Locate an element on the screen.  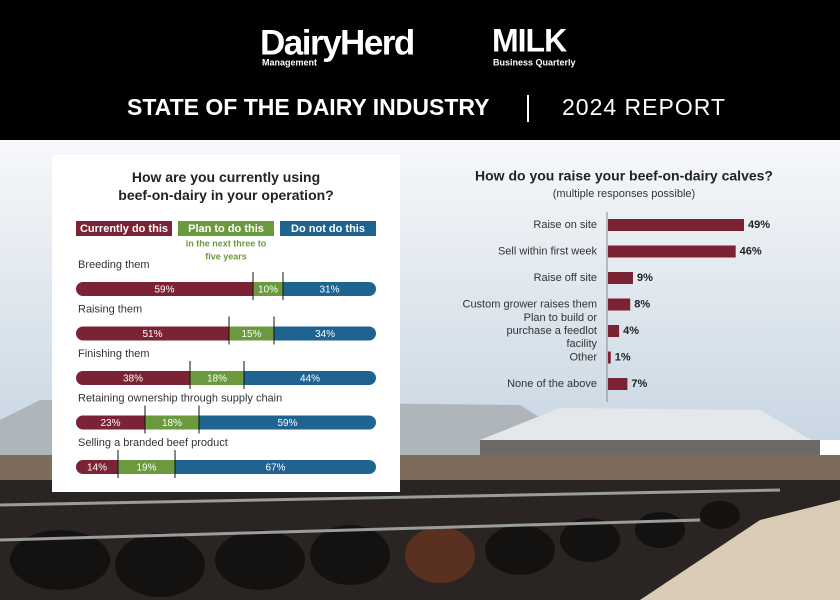
value-label: 38% is located at coordinates (133, 379).